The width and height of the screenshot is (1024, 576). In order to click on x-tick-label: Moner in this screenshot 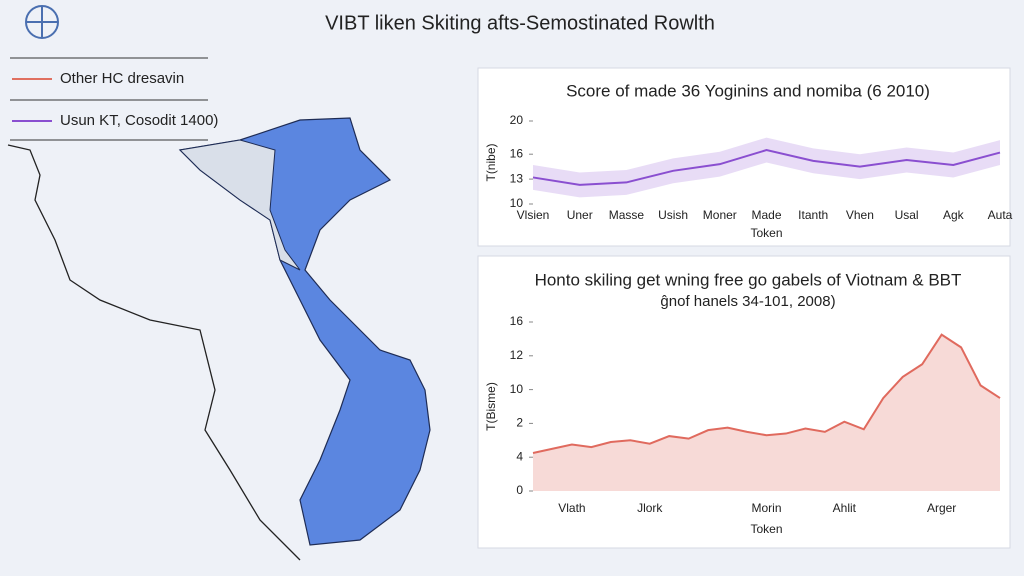, I will do `click(720, 215)`.